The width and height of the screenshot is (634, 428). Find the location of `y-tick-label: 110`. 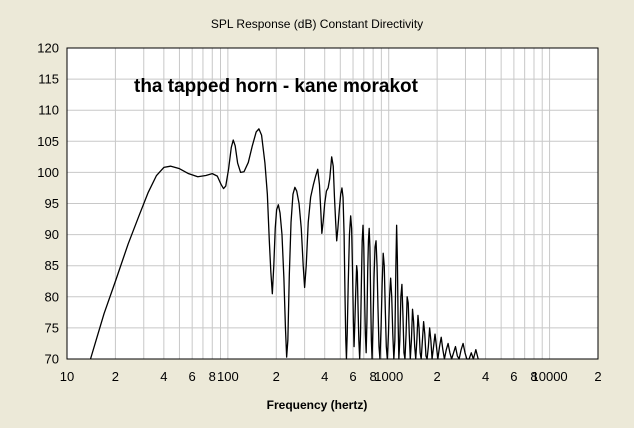

y-tick-label: 110 is located at coordinates (48, 110).